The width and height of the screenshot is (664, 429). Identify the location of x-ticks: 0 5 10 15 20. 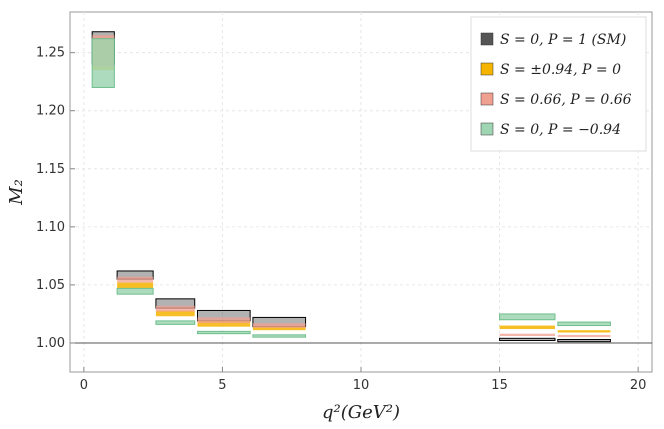
(363, 380).